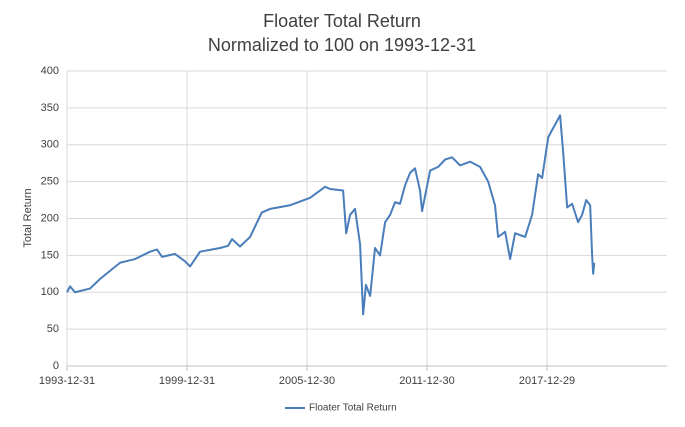 This screenshot has height=427, width=685. I want to click on x-tick-label: 2005-12-30, so click(307, 381).